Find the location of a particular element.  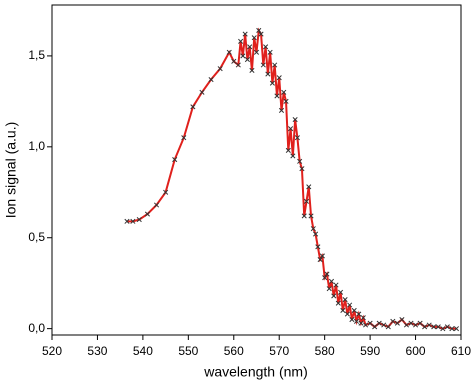

x-tick-label: 600 is located at coordinates (416, 351).